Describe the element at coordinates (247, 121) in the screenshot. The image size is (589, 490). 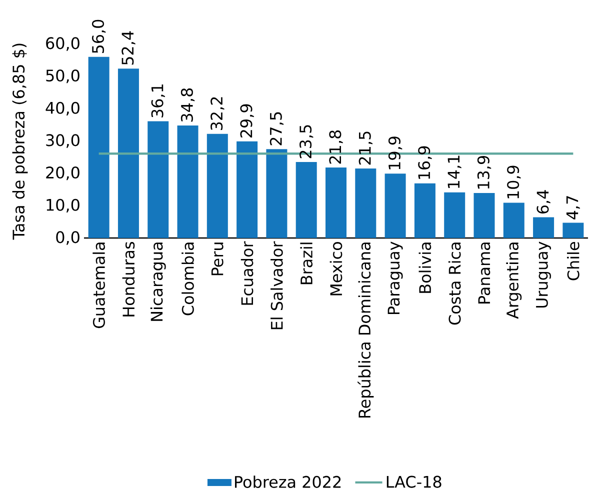
I see `data-label: 29,9` at that location.